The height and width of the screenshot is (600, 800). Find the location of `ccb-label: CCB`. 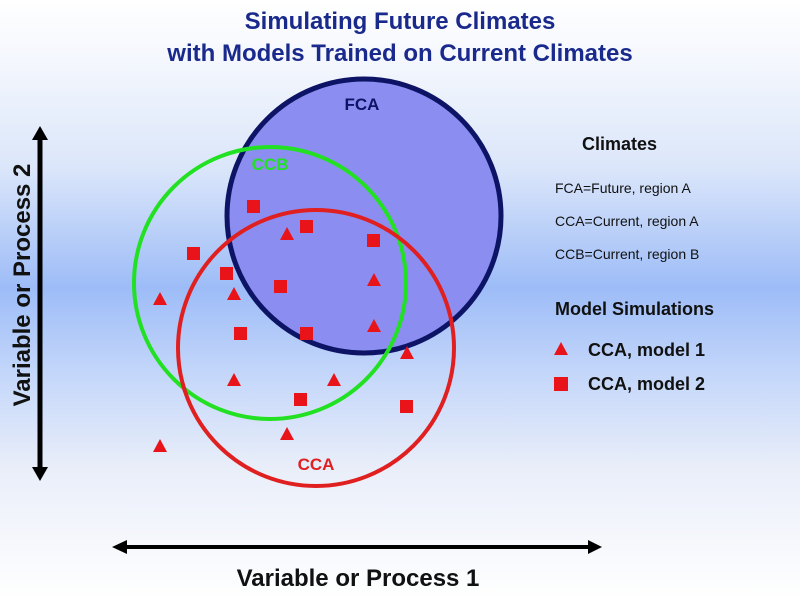

ccb-label: CCB is located at coordinates (270, 164).